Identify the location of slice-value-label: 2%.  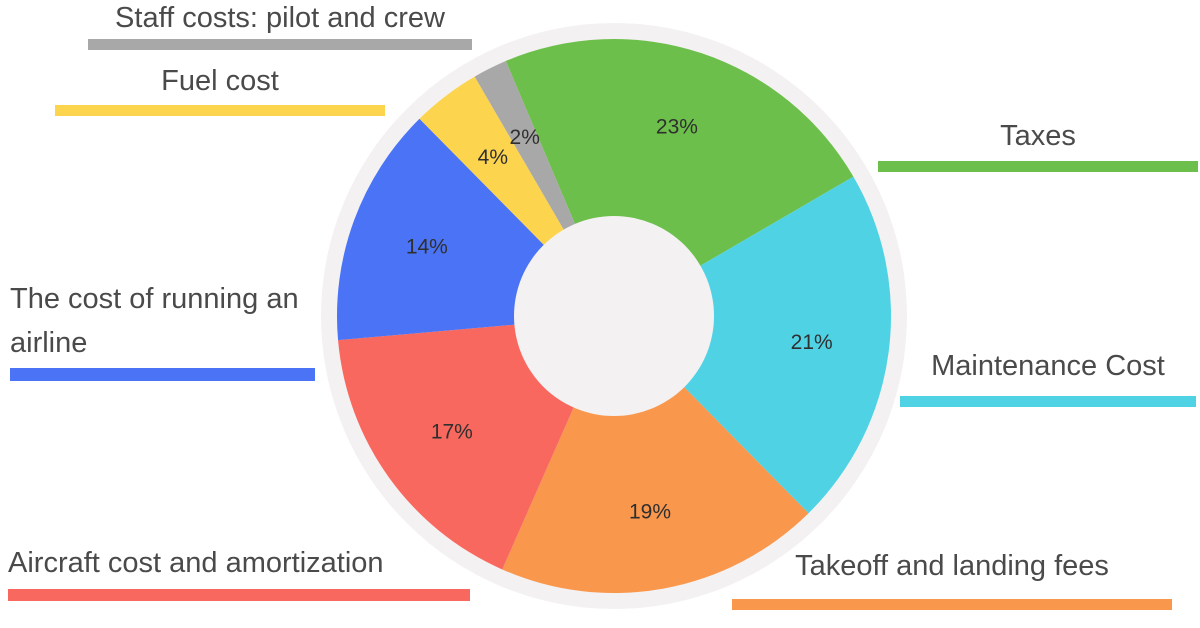
(525, 137).